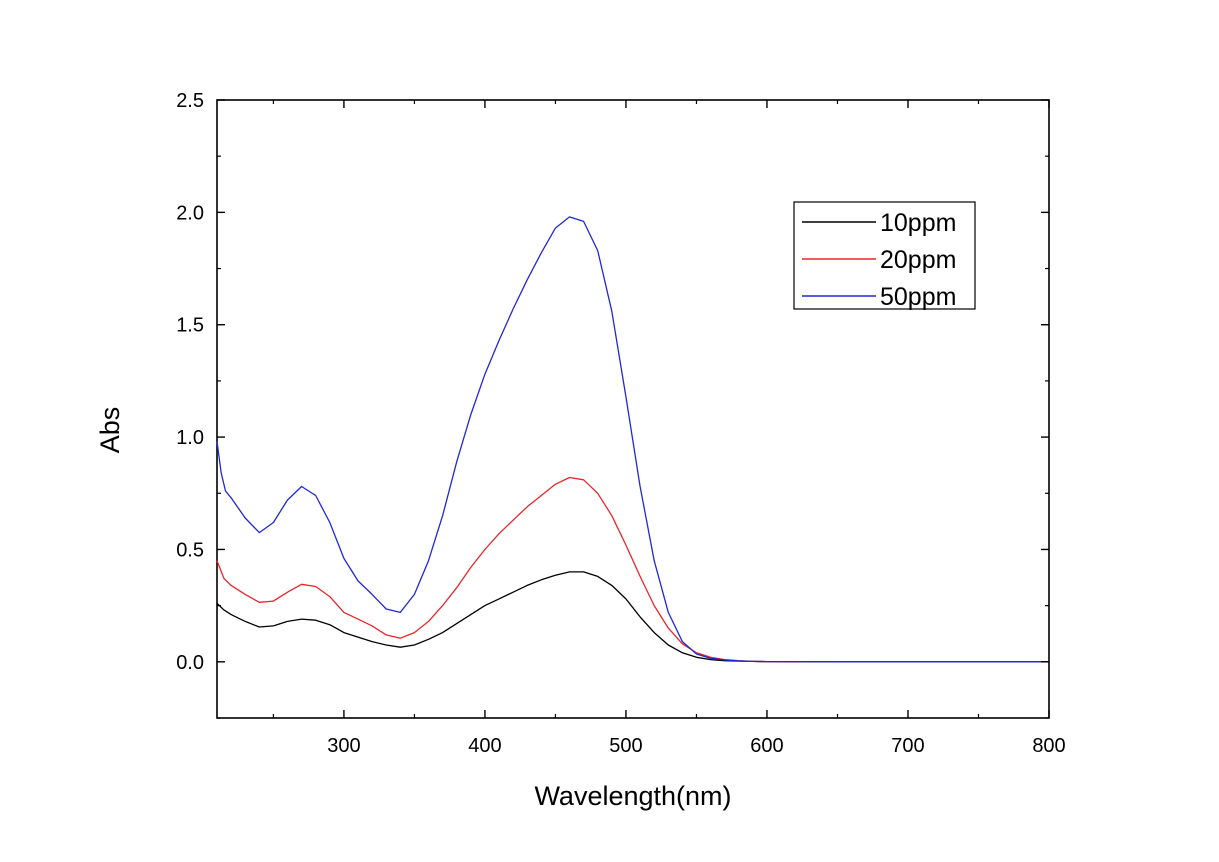  Describe the element at coordinates (190, 213) in the screenshot. I see `y-tick-label: 2.0` at that location.